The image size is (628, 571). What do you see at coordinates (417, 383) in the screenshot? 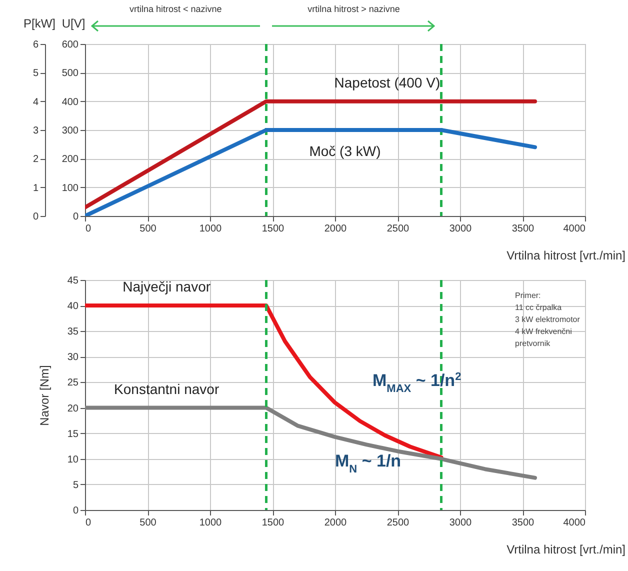
I see `annotation: M$_{MAX}$ ~ 1/n$^{2}$` at bounding box center [417, 383].